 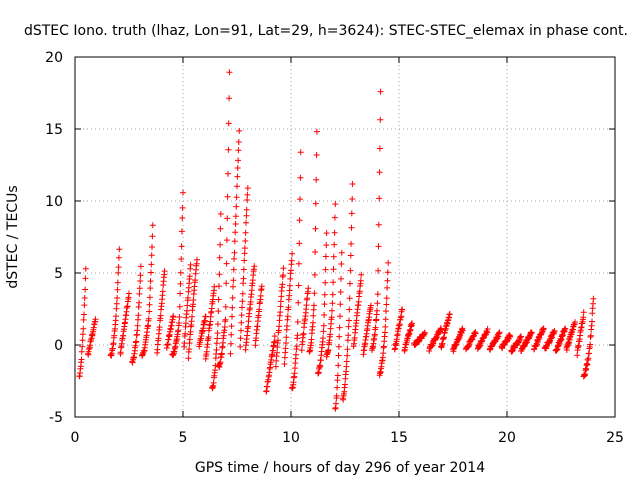 What do you see at coordinates (615, 438) in the screenshot?
I see `x-tick-label: 25` at bounding box center [615, 438].